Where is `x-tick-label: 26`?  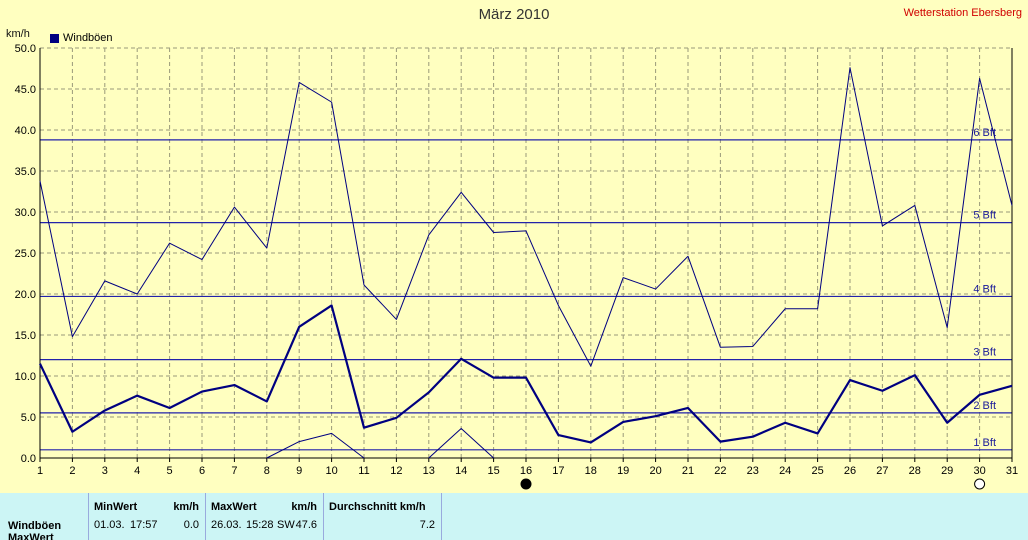
x-tick-label: 26 is located at coordinates (850, 471).